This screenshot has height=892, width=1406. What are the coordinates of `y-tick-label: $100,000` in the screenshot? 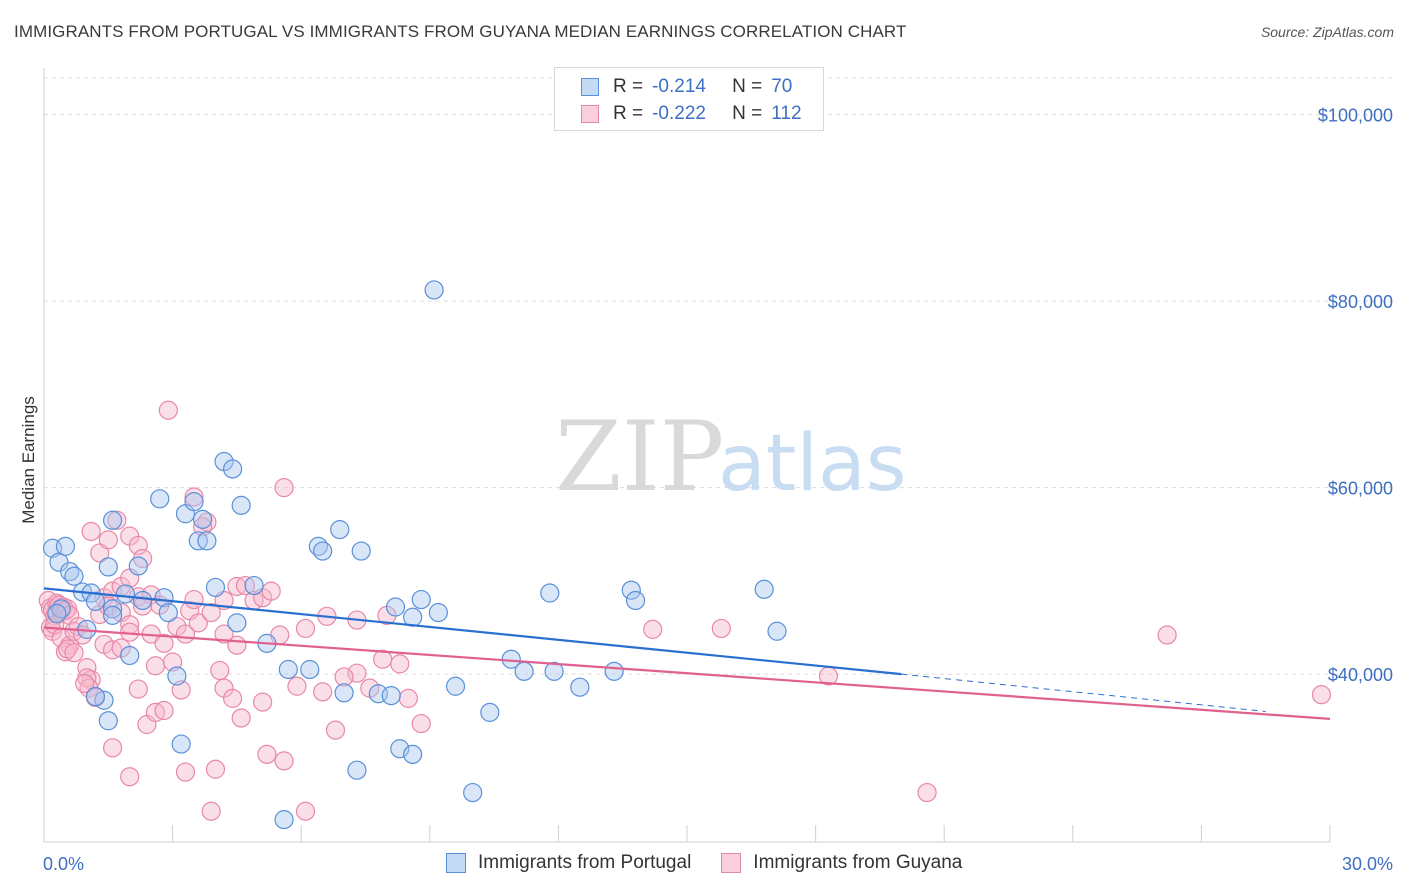 It's located at (1355, 116).